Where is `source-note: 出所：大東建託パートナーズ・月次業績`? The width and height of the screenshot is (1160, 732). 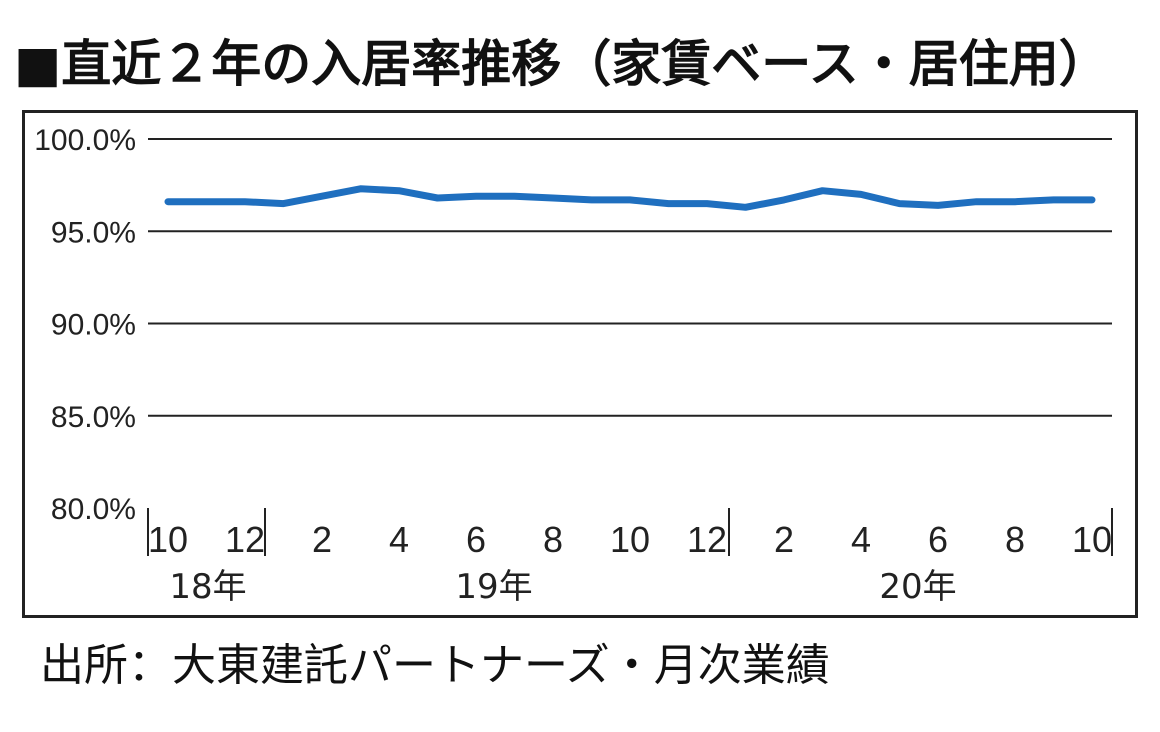
source-note: 出所：大東建託パートナーズ・月次業績 is located at coordinates (435, 665).